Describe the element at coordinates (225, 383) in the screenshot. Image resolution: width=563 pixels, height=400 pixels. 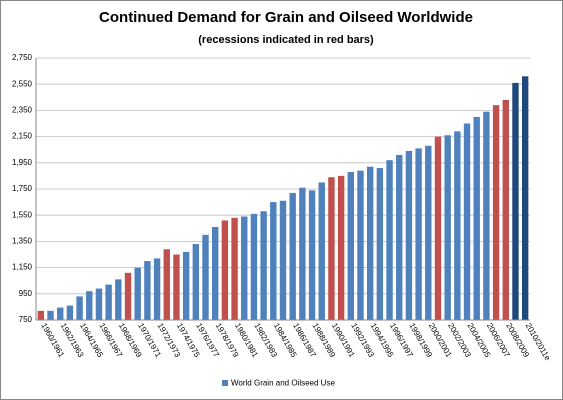
I see `legend-swatch` at that location.